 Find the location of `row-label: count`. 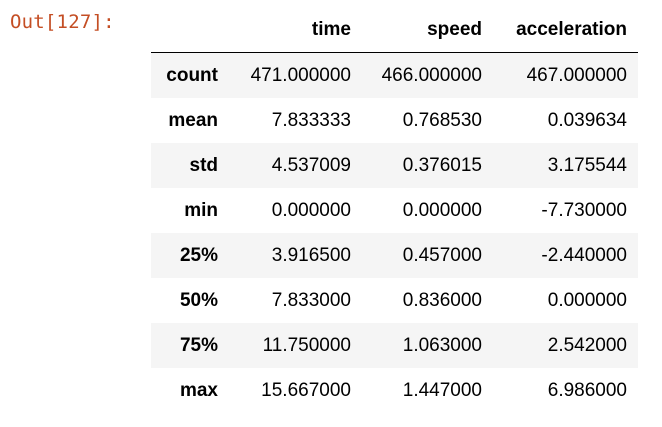

row-label: count is located at coordinates (192, 75).